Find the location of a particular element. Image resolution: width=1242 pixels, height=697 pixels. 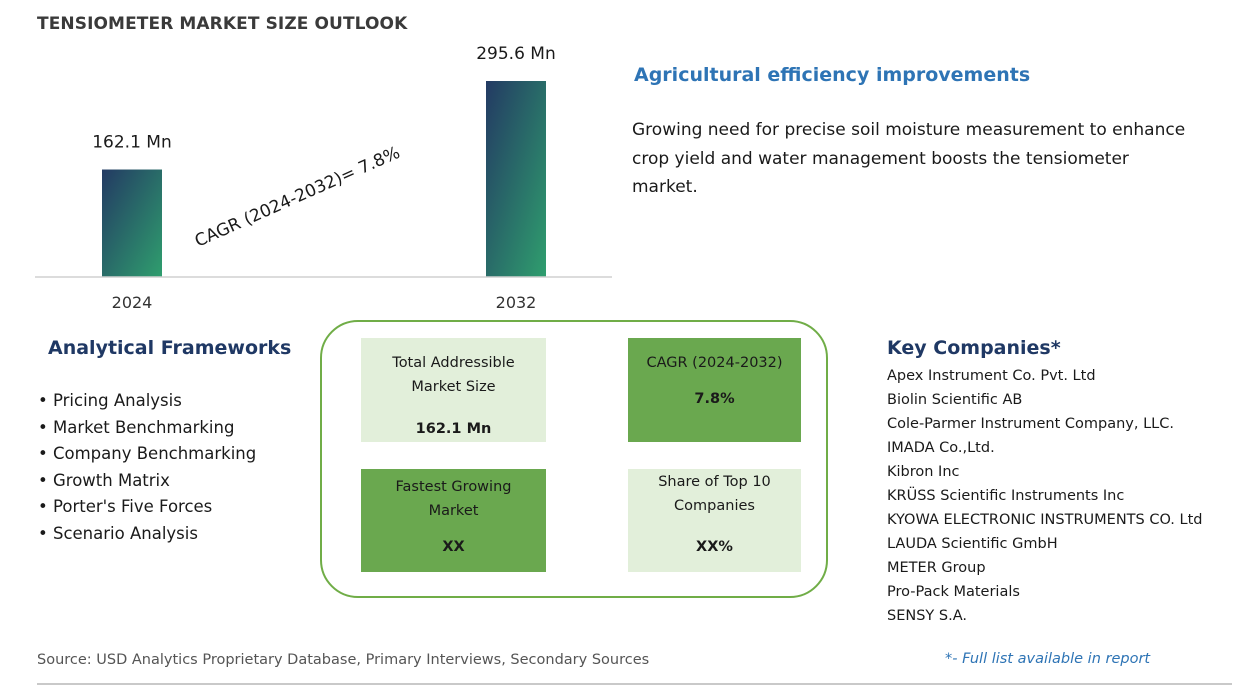

company-item: Cole-Parmer Instrument Company, LLC. is located at coordinates (1030, 424).